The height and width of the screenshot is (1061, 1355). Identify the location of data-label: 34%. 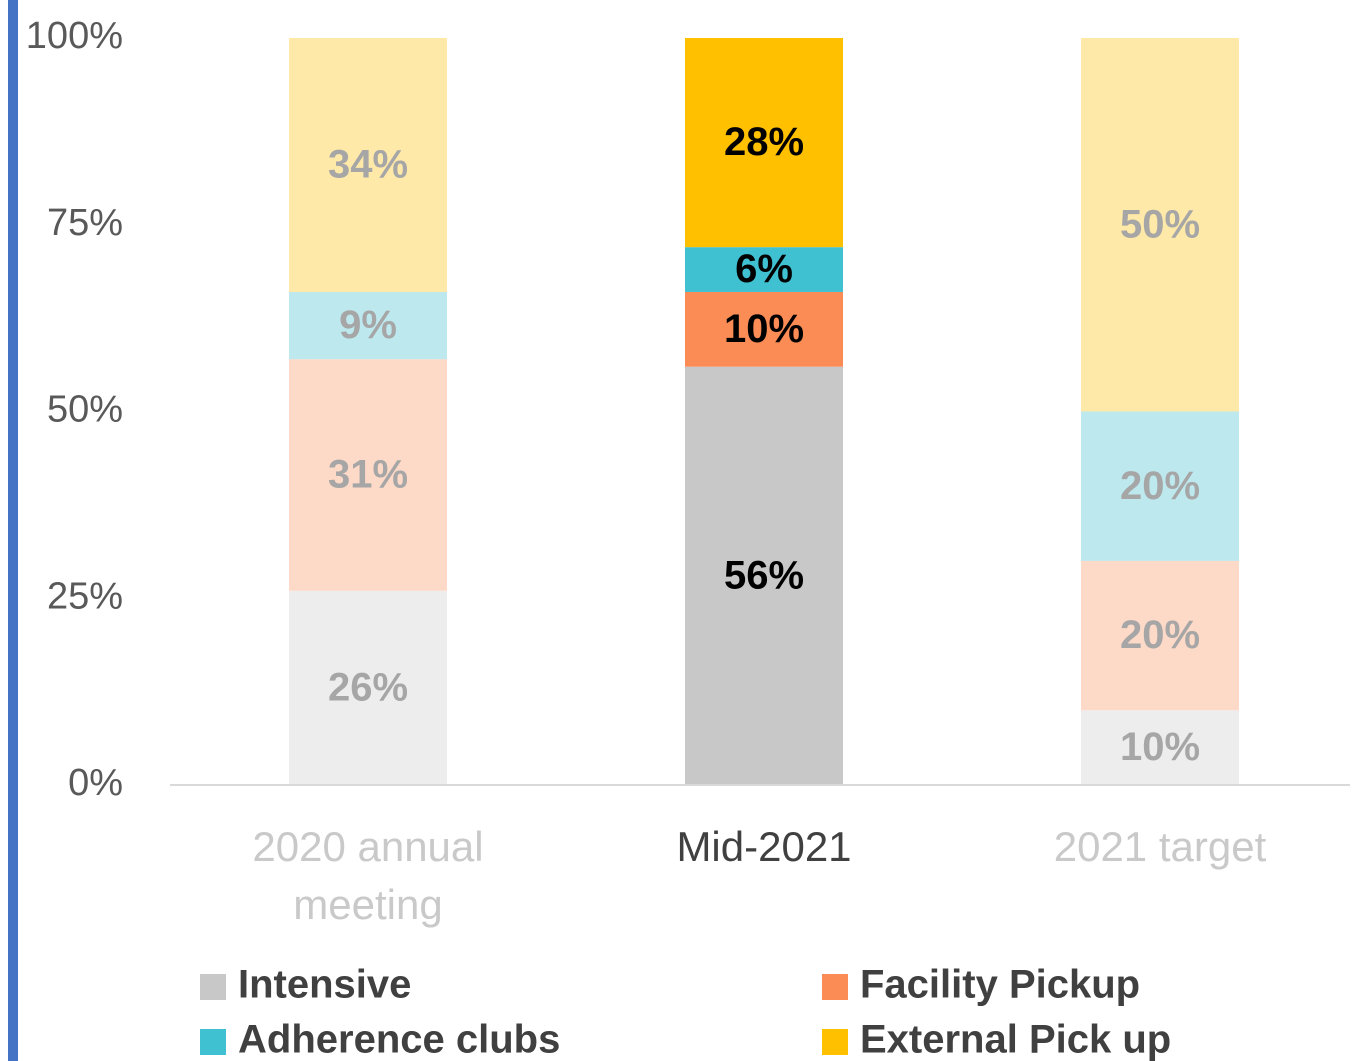
(368, 165).